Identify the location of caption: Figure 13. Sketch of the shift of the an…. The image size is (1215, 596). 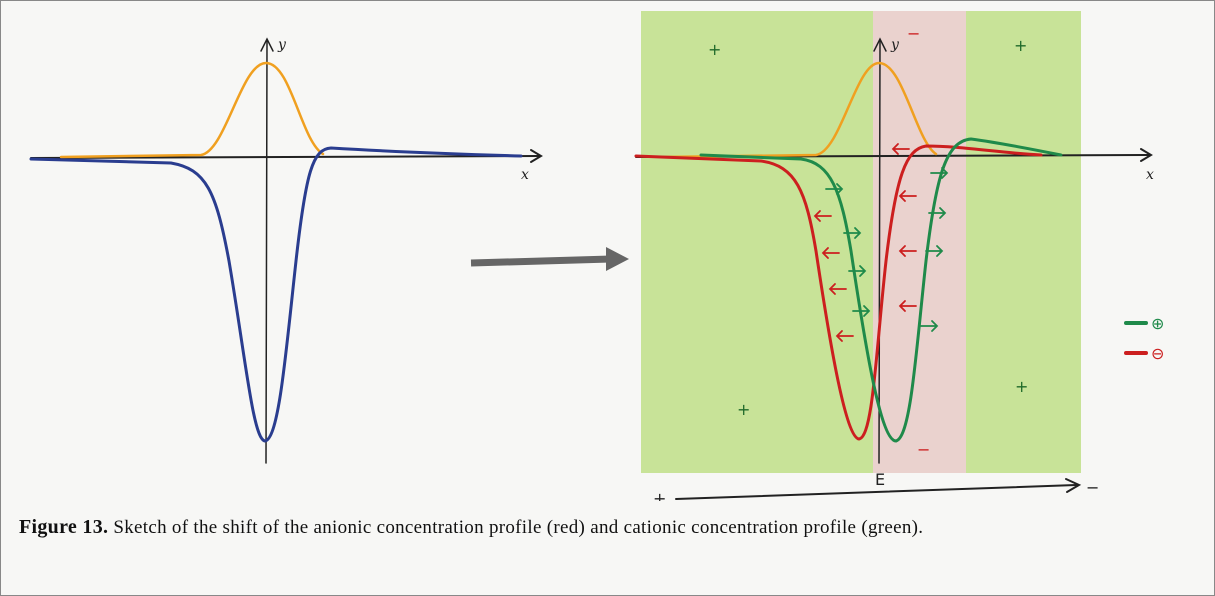
(606, 527).